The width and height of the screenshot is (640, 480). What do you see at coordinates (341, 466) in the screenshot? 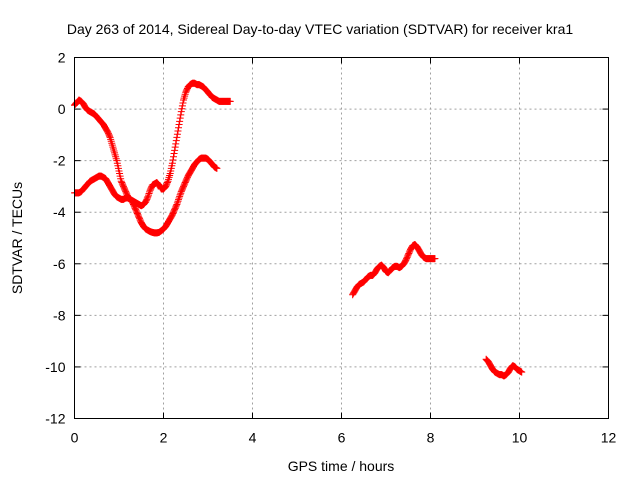
I see `x-axis-label: GPS time / hours` at bounding box center [341, 466].